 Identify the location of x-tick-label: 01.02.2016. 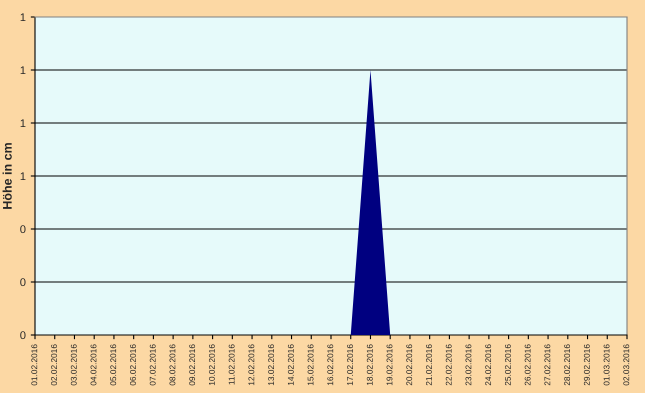
(34, 365).